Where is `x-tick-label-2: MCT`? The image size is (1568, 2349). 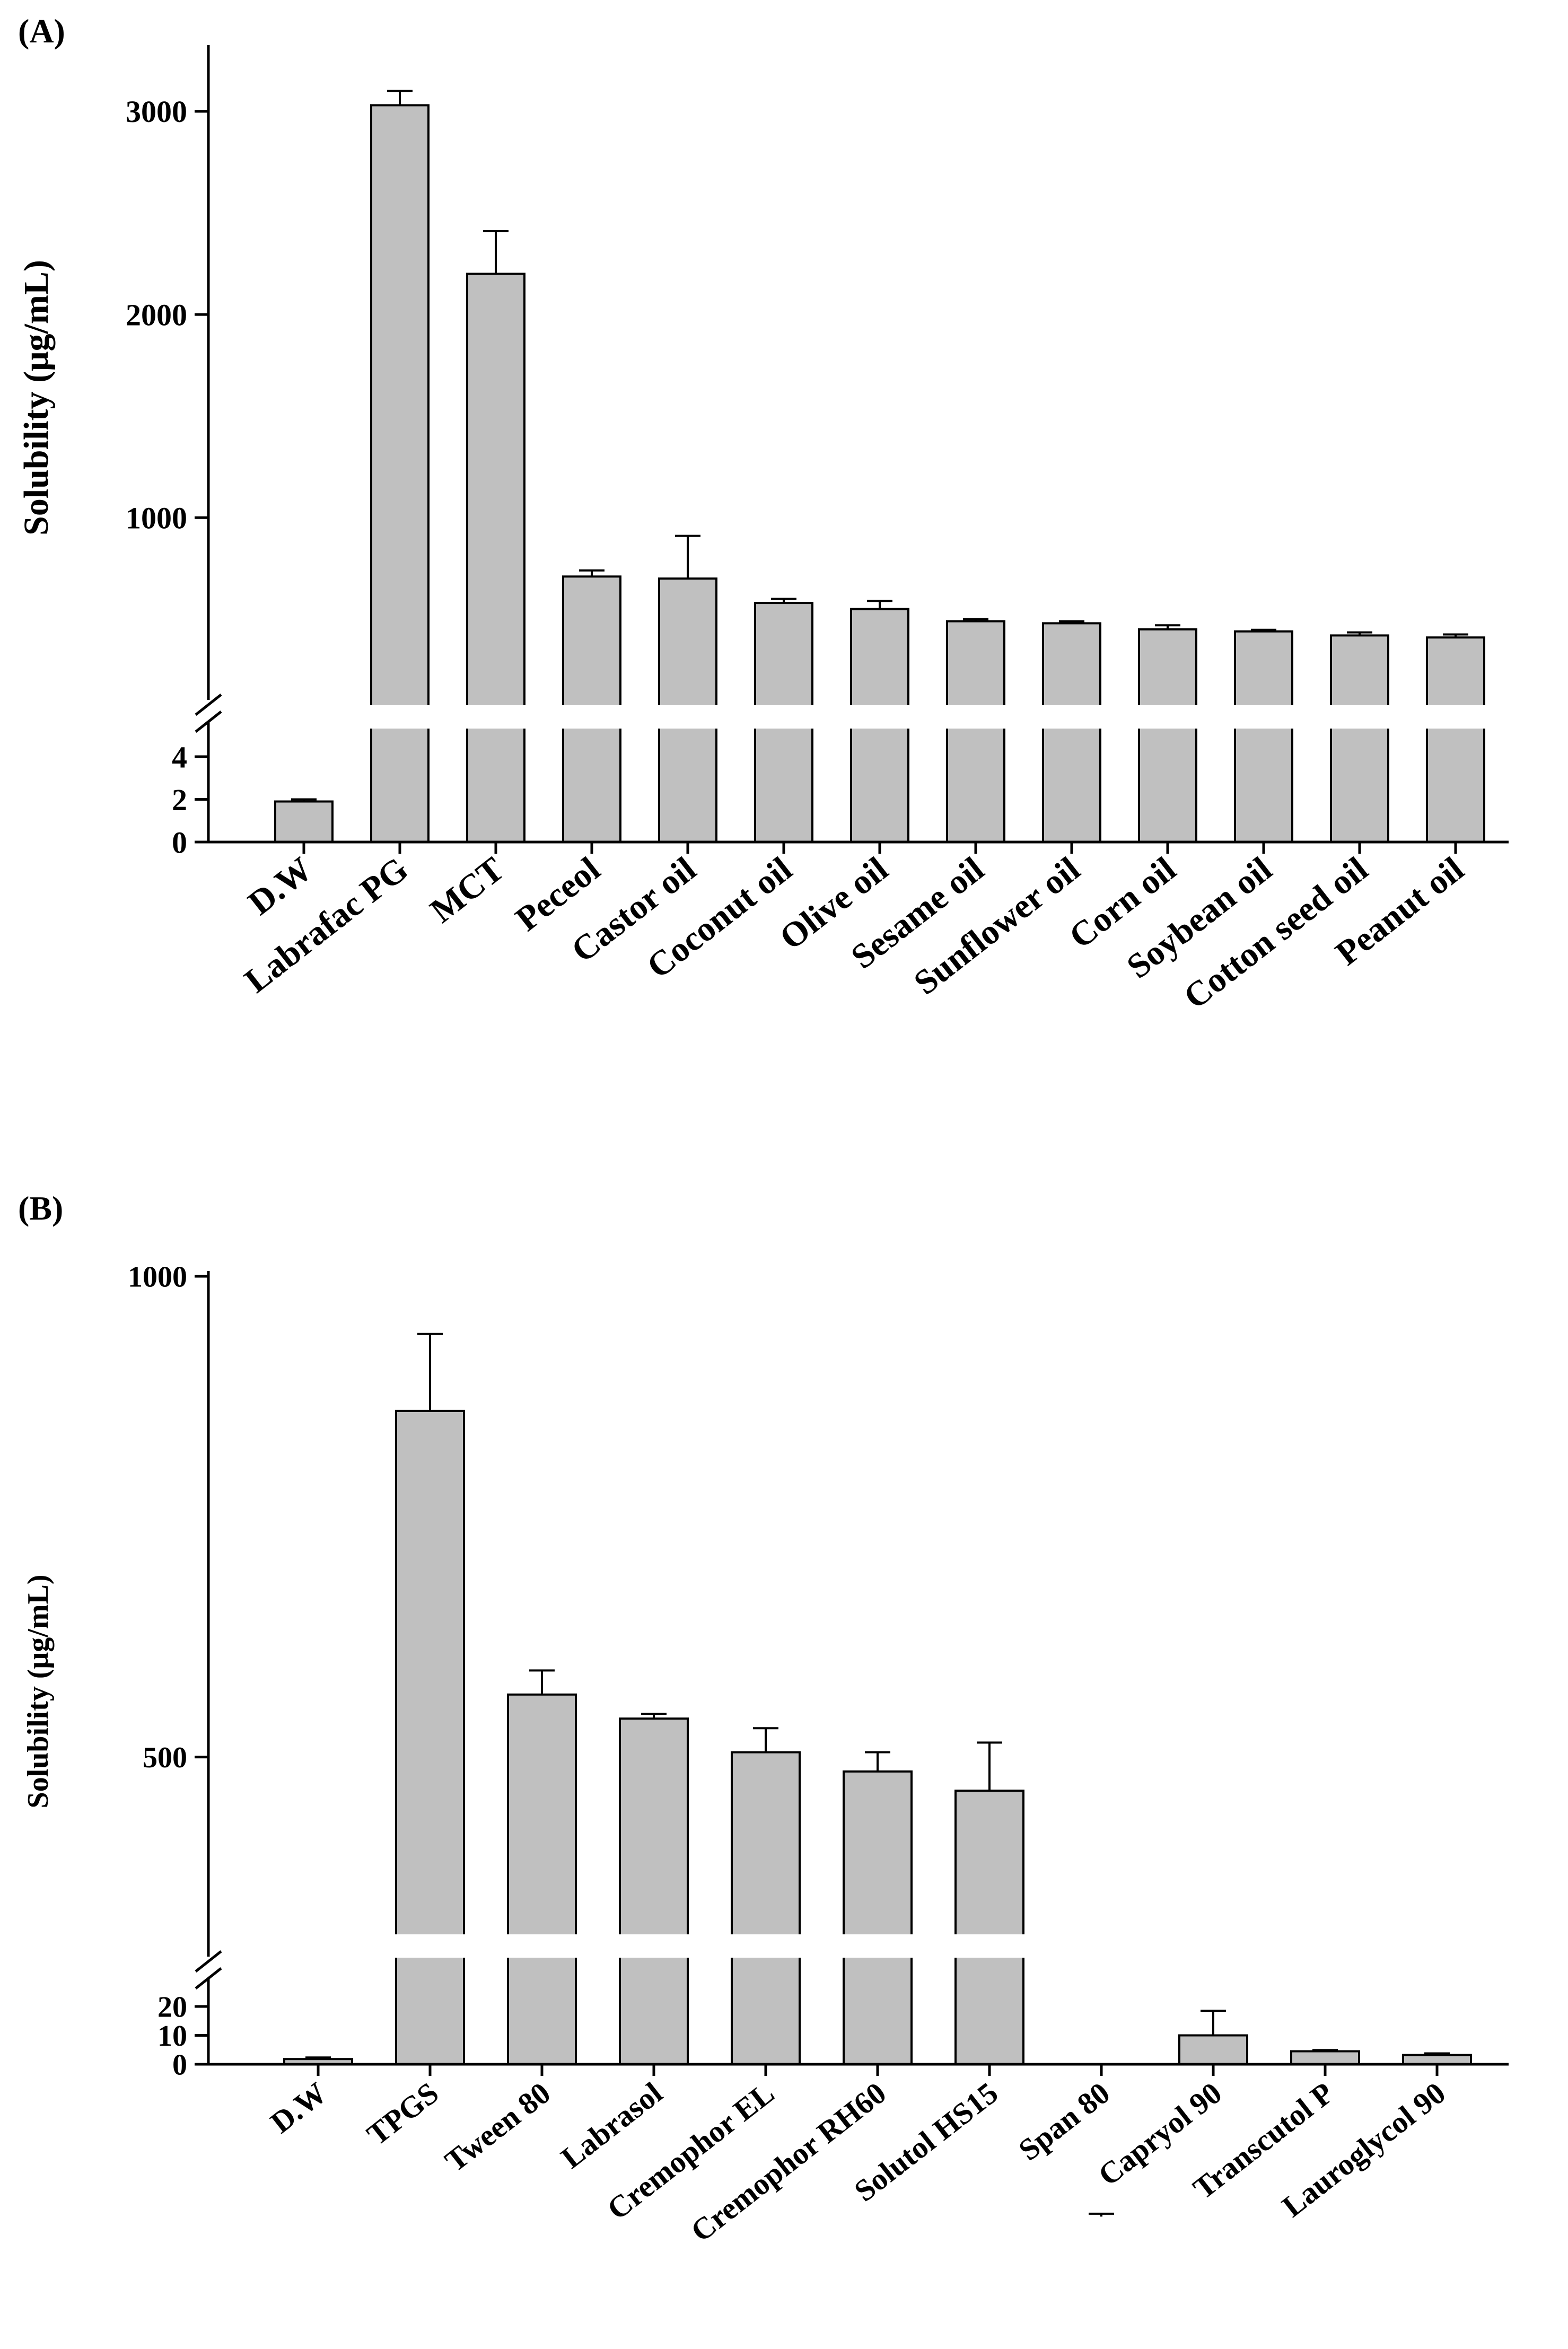 x-tick-label-2: MCT is located at coordinates (467, 889).